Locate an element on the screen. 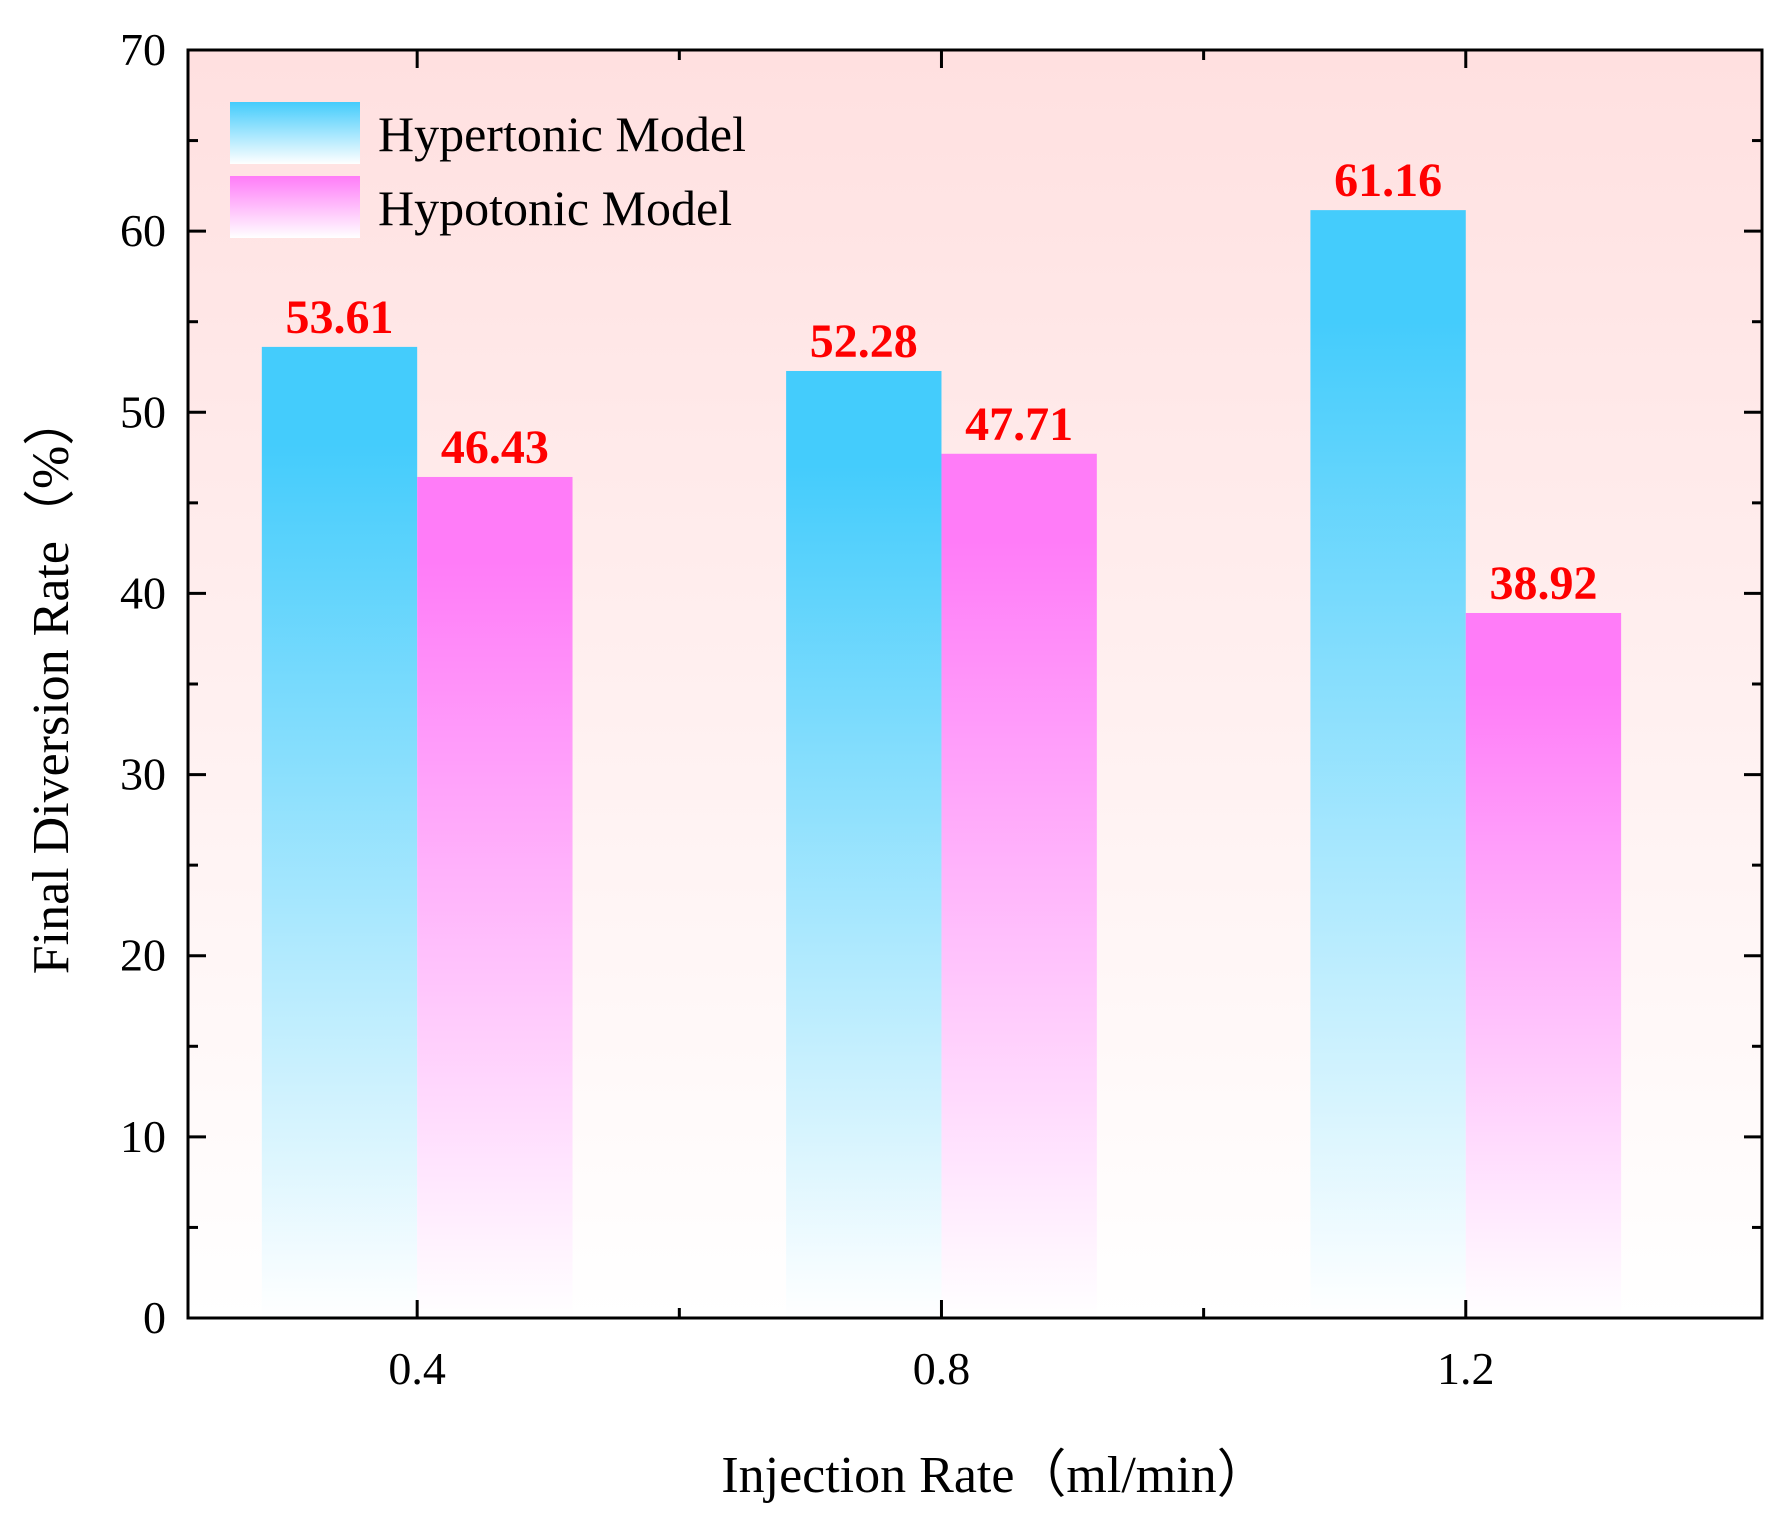  y-tick-label: 40 is located at coordinates (143, 592).